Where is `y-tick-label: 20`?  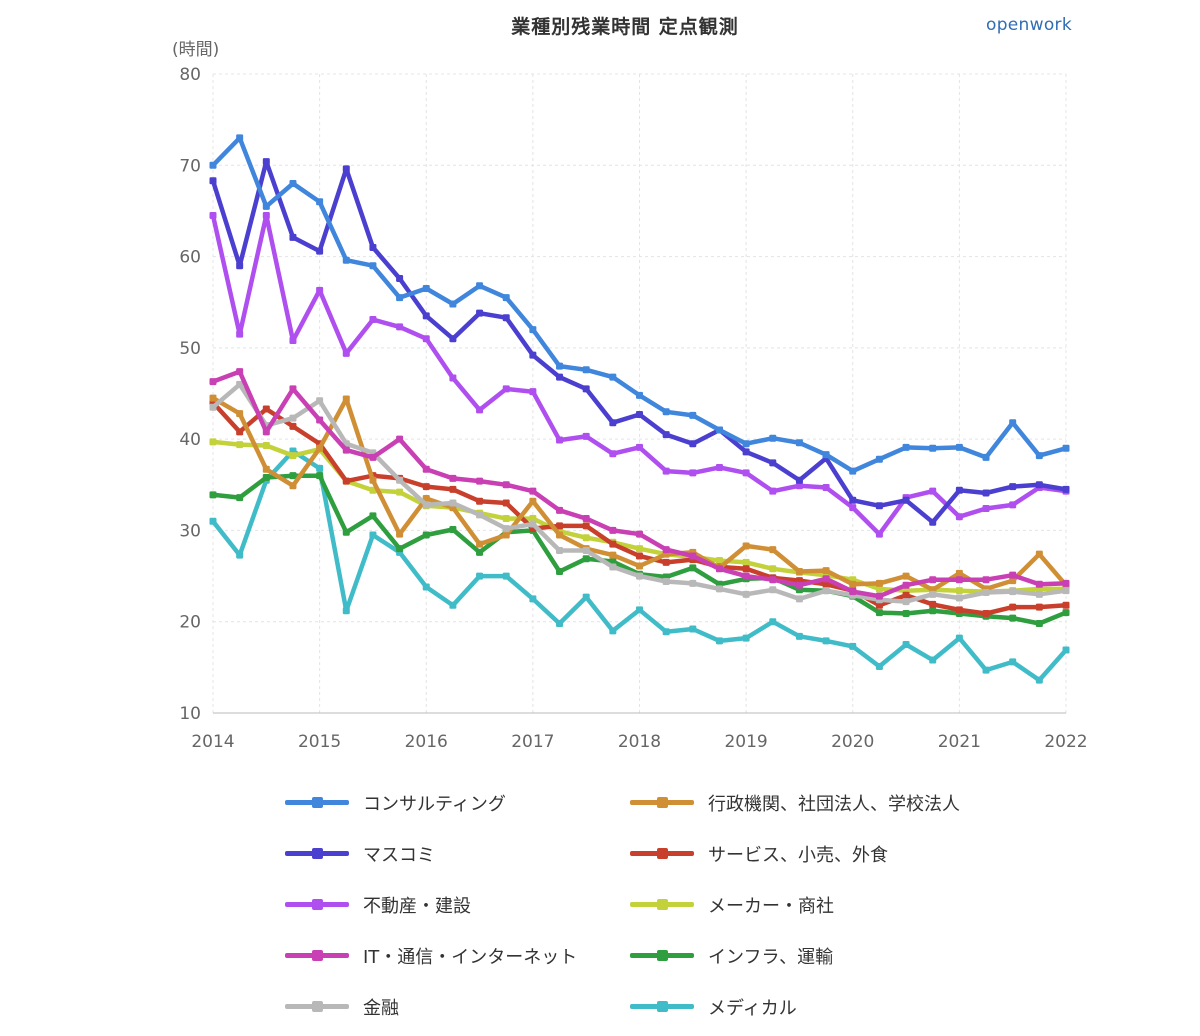 y-tick-label: 20 is located at coordinates (190, 623).